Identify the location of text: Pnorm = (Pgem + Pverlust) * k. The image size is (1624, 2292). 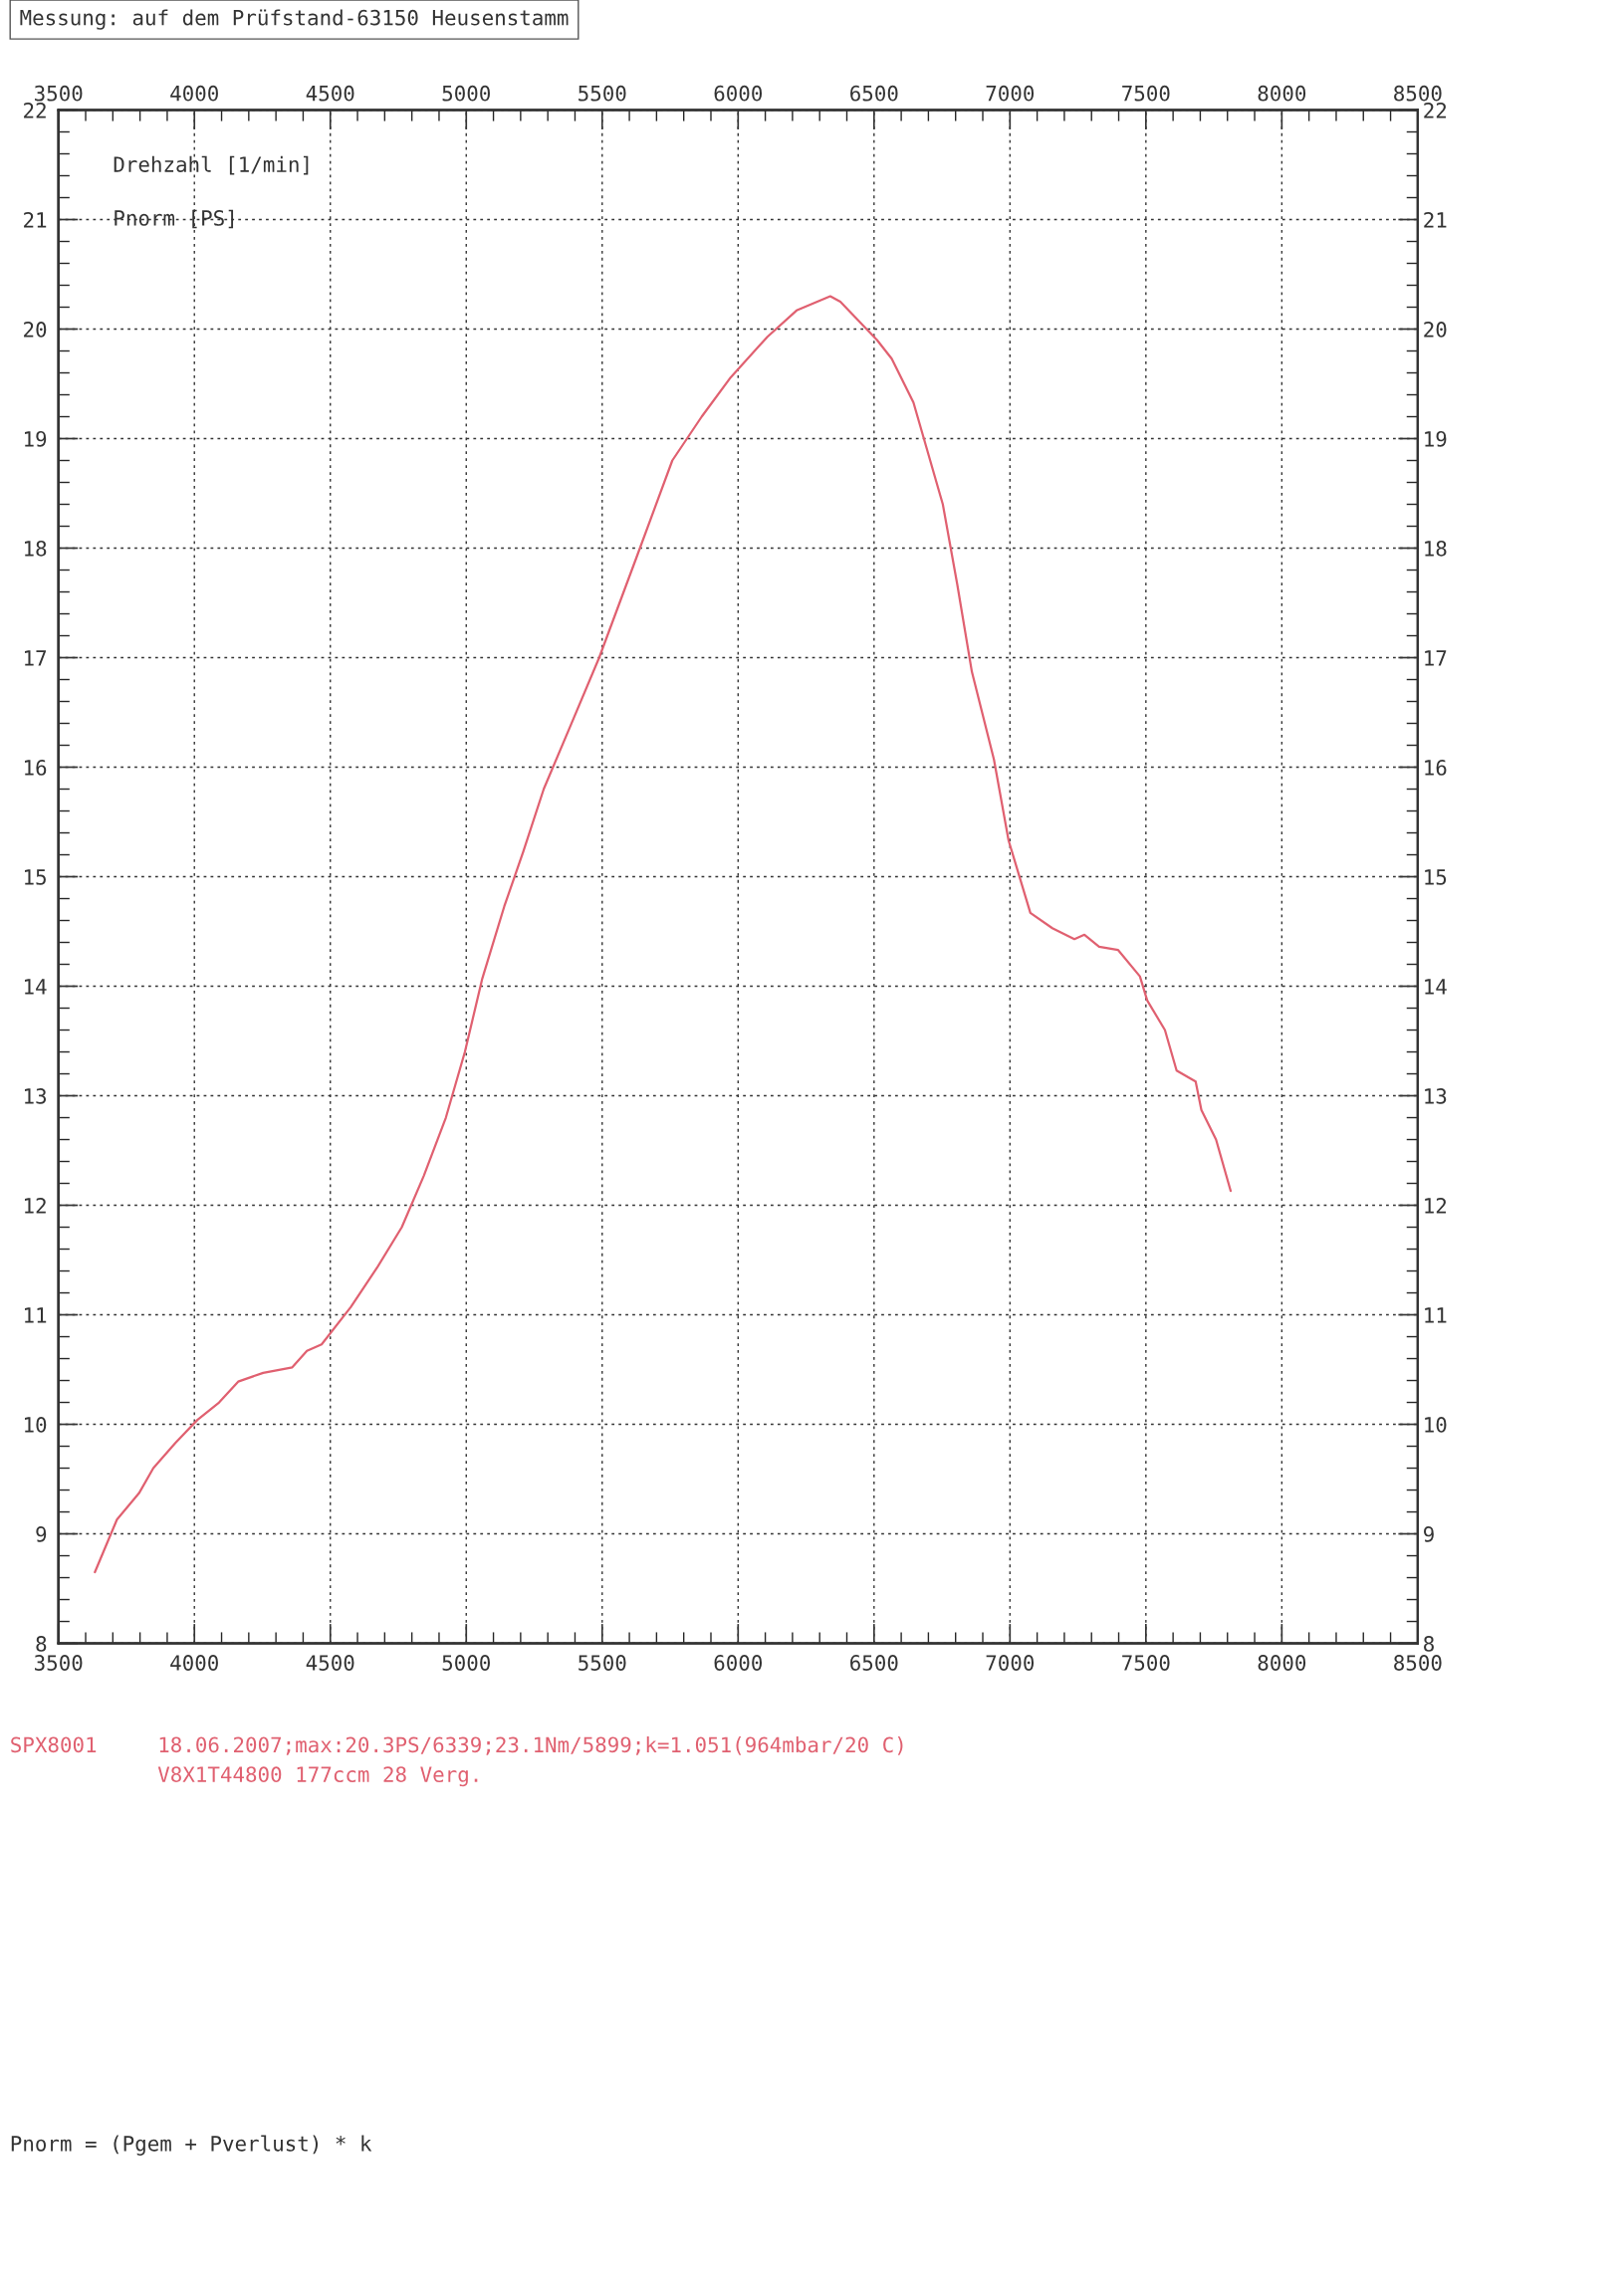
(192, 2146).